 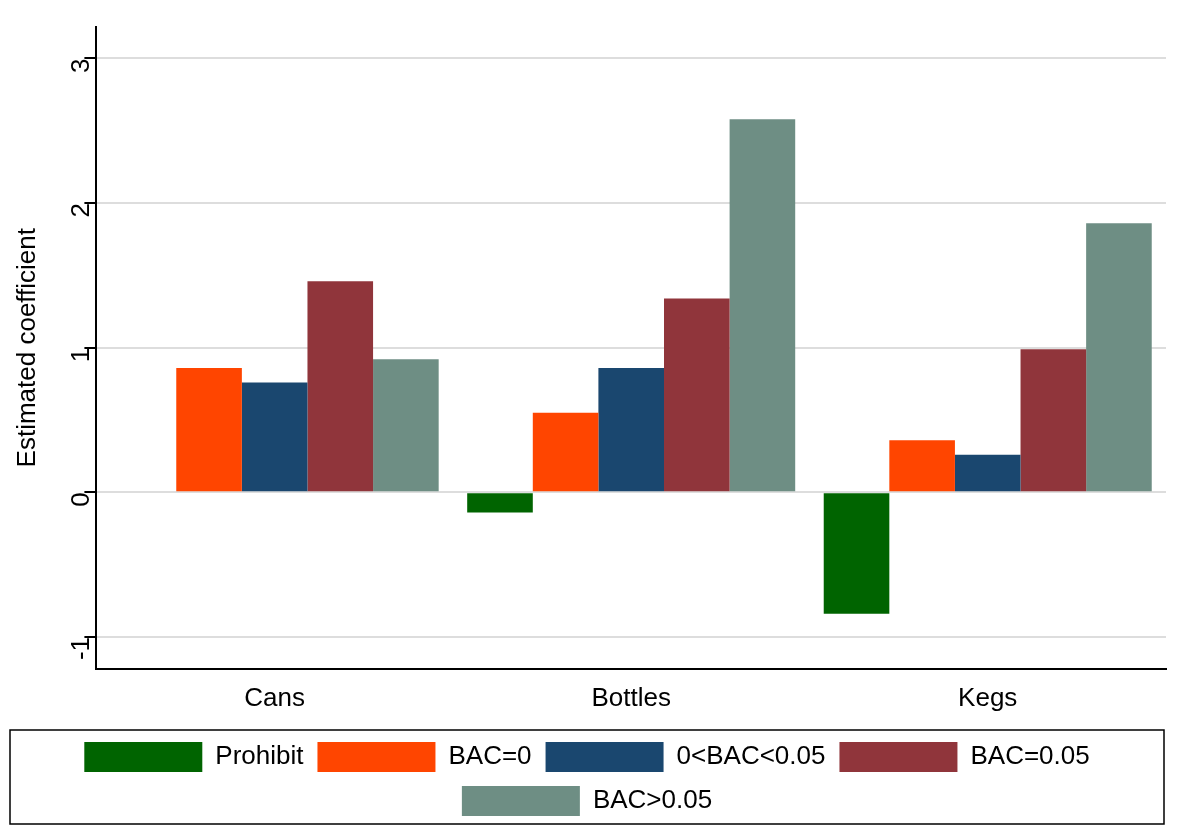 I want to click on y-tick-label: 2, so click(x=79, y=210).